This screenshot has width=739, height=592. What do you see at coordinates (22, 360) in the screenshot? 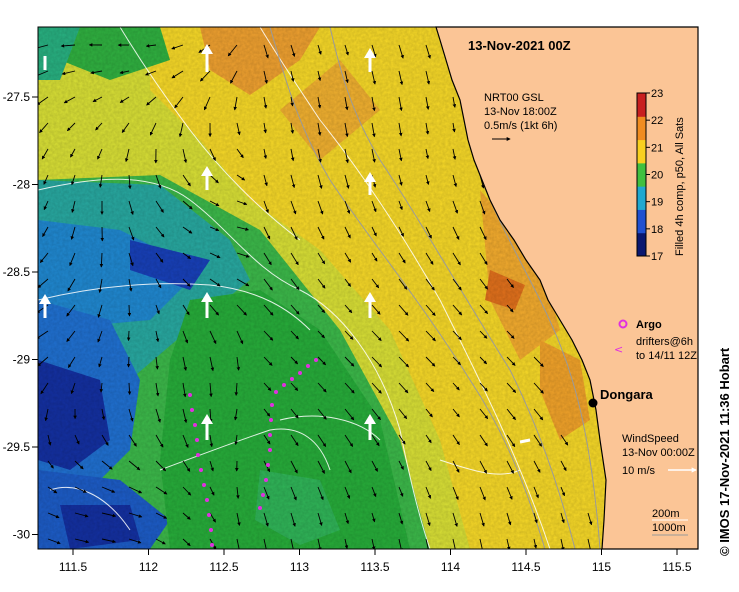
I see `y-tick-label: -29` at bounding box center [22, 360].